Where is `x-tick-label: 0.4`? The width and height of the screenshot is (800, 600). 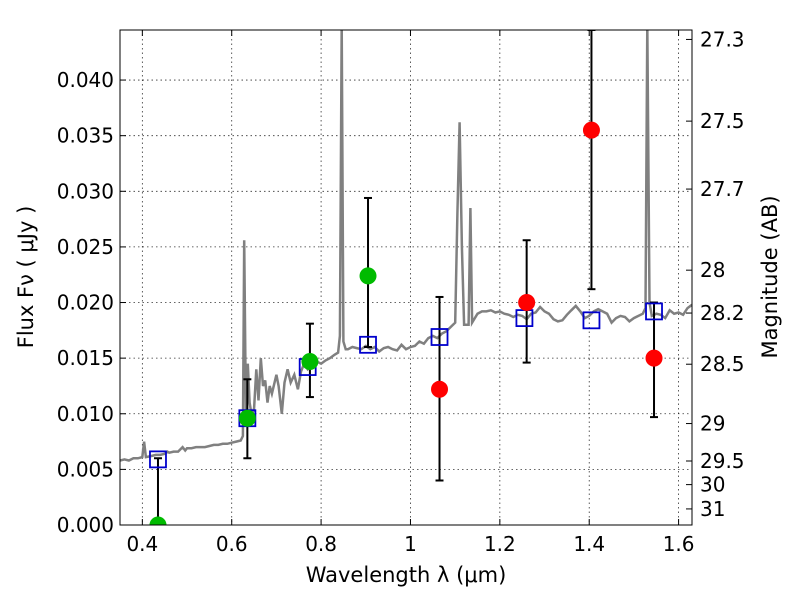
x-tick-label: 0.4 is located at coordinates (142, 544).